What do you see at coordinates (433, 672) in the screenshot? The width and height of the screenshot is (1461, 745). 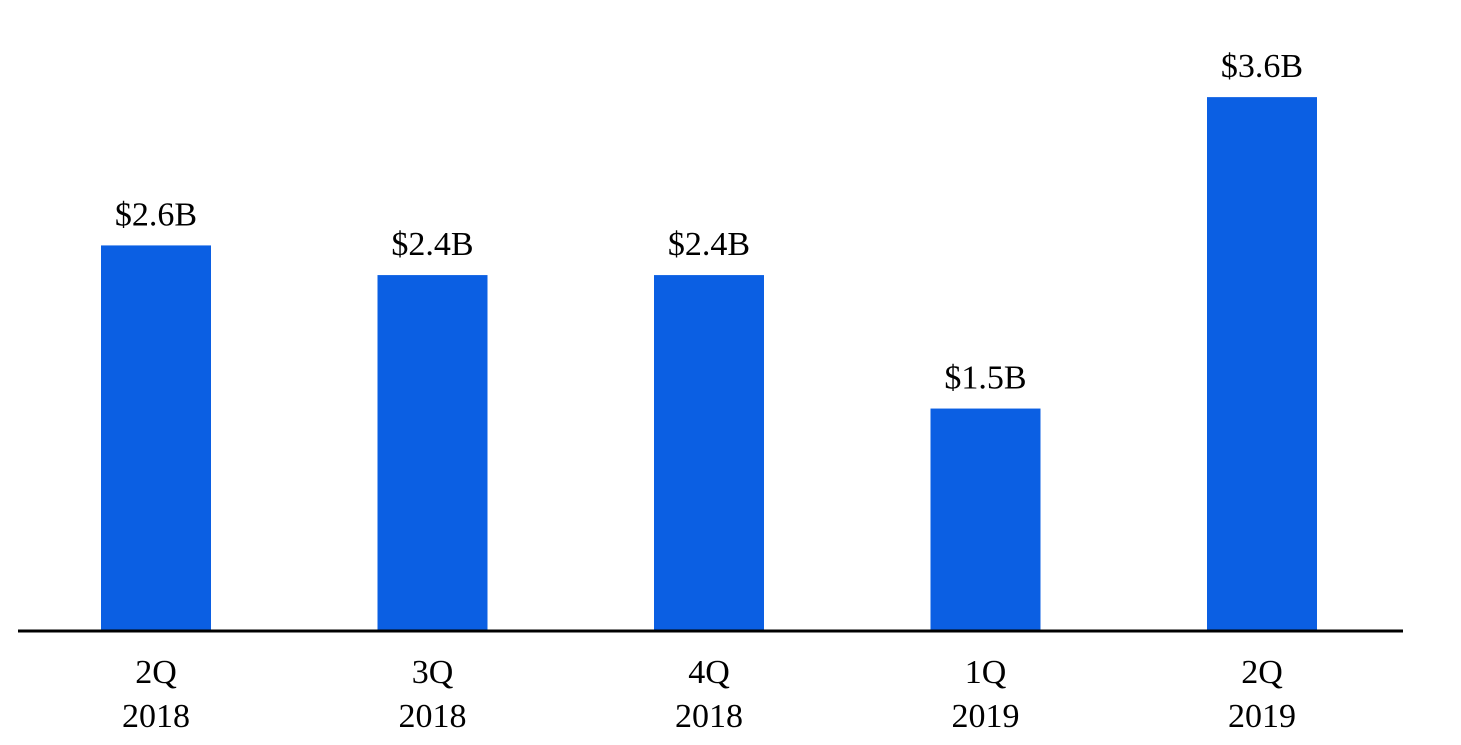 I see `x-tick-label-quarter: 3Q` at bounding box center [433, 672].